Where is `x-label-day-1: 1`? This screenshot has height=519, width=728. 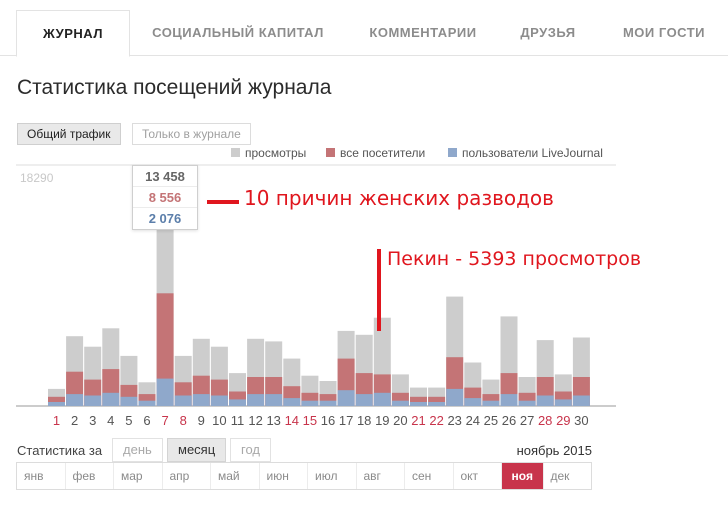 x-label-day-1: 1 is located at coordinates (56, 420).